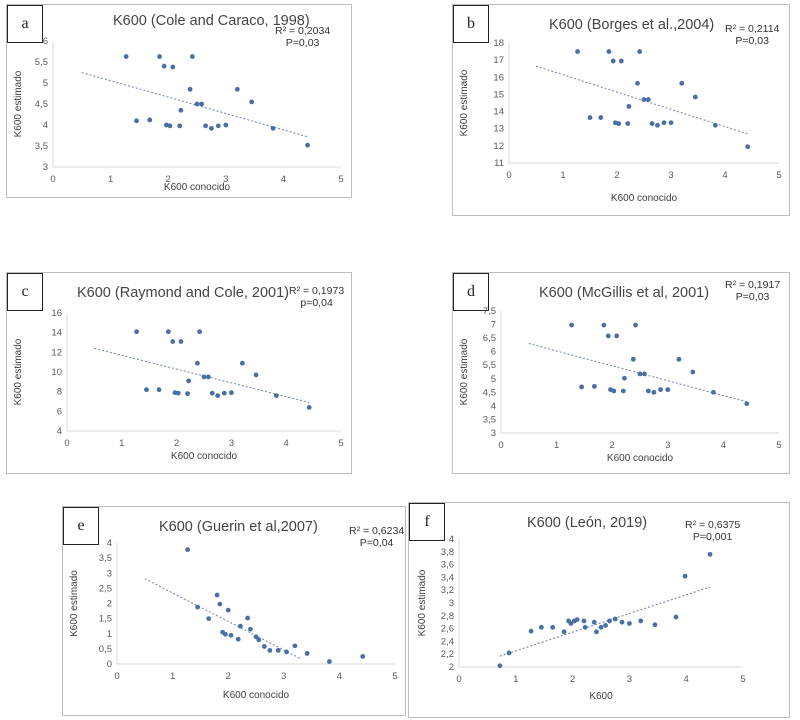  I want to click on stats-annotation: R² = 0,2114 P=0,03, so click(752, 35).